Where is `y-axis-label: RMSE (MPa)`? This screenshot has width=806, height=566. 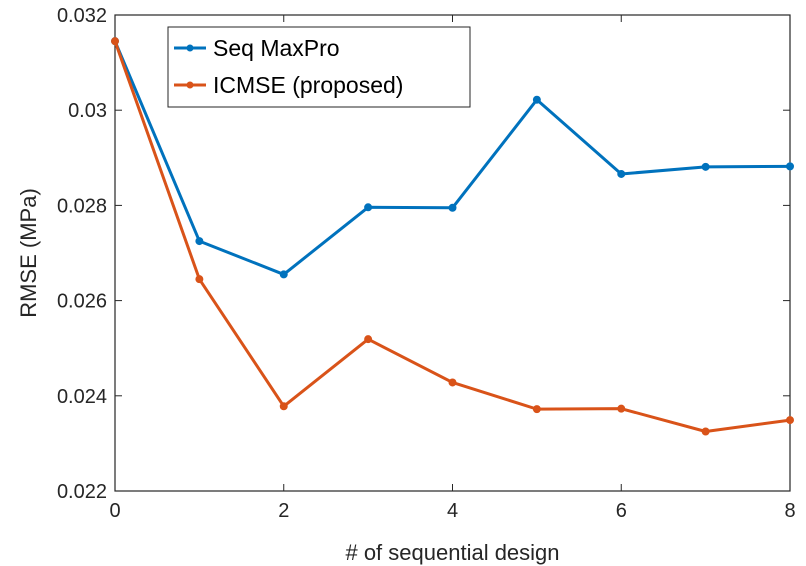
y-axis-label: RMSE (MPa) is located at coordinates (28, 253).